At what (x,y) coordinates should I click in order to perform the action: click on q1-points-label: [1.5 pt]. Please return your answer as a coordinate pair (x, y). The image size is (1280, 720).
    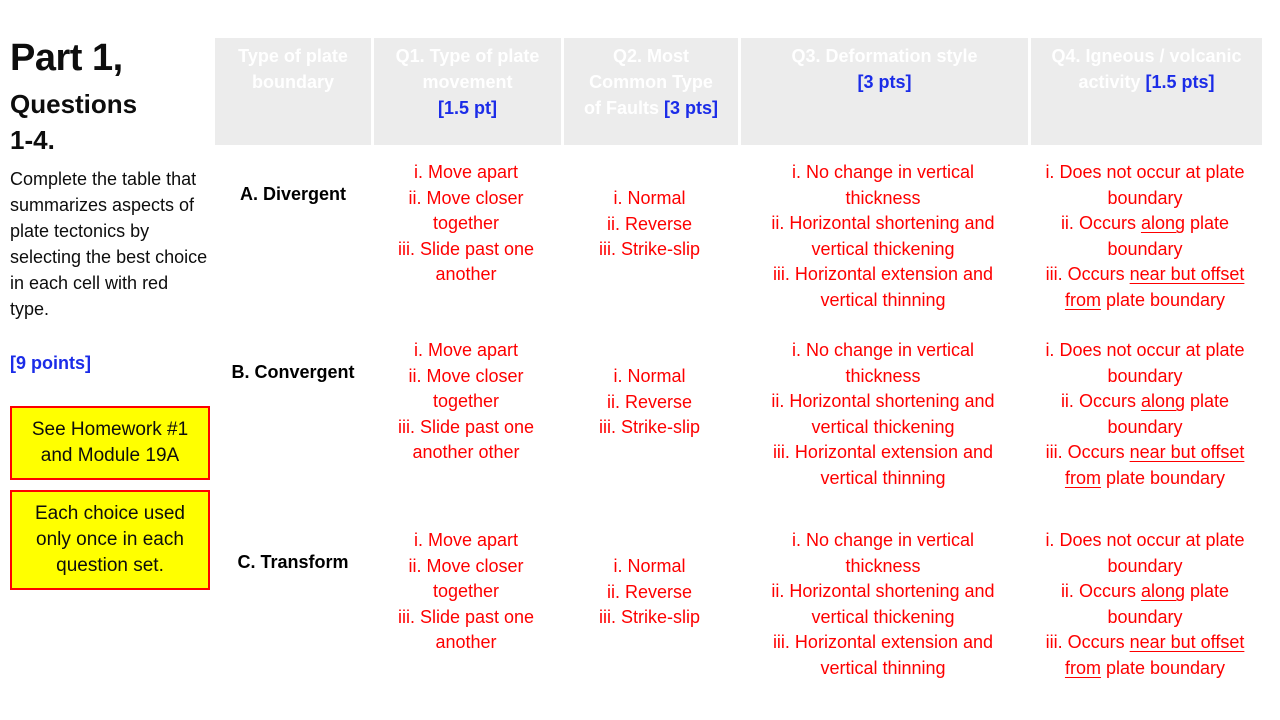
    Looking at the image, I should click on (467, 108).